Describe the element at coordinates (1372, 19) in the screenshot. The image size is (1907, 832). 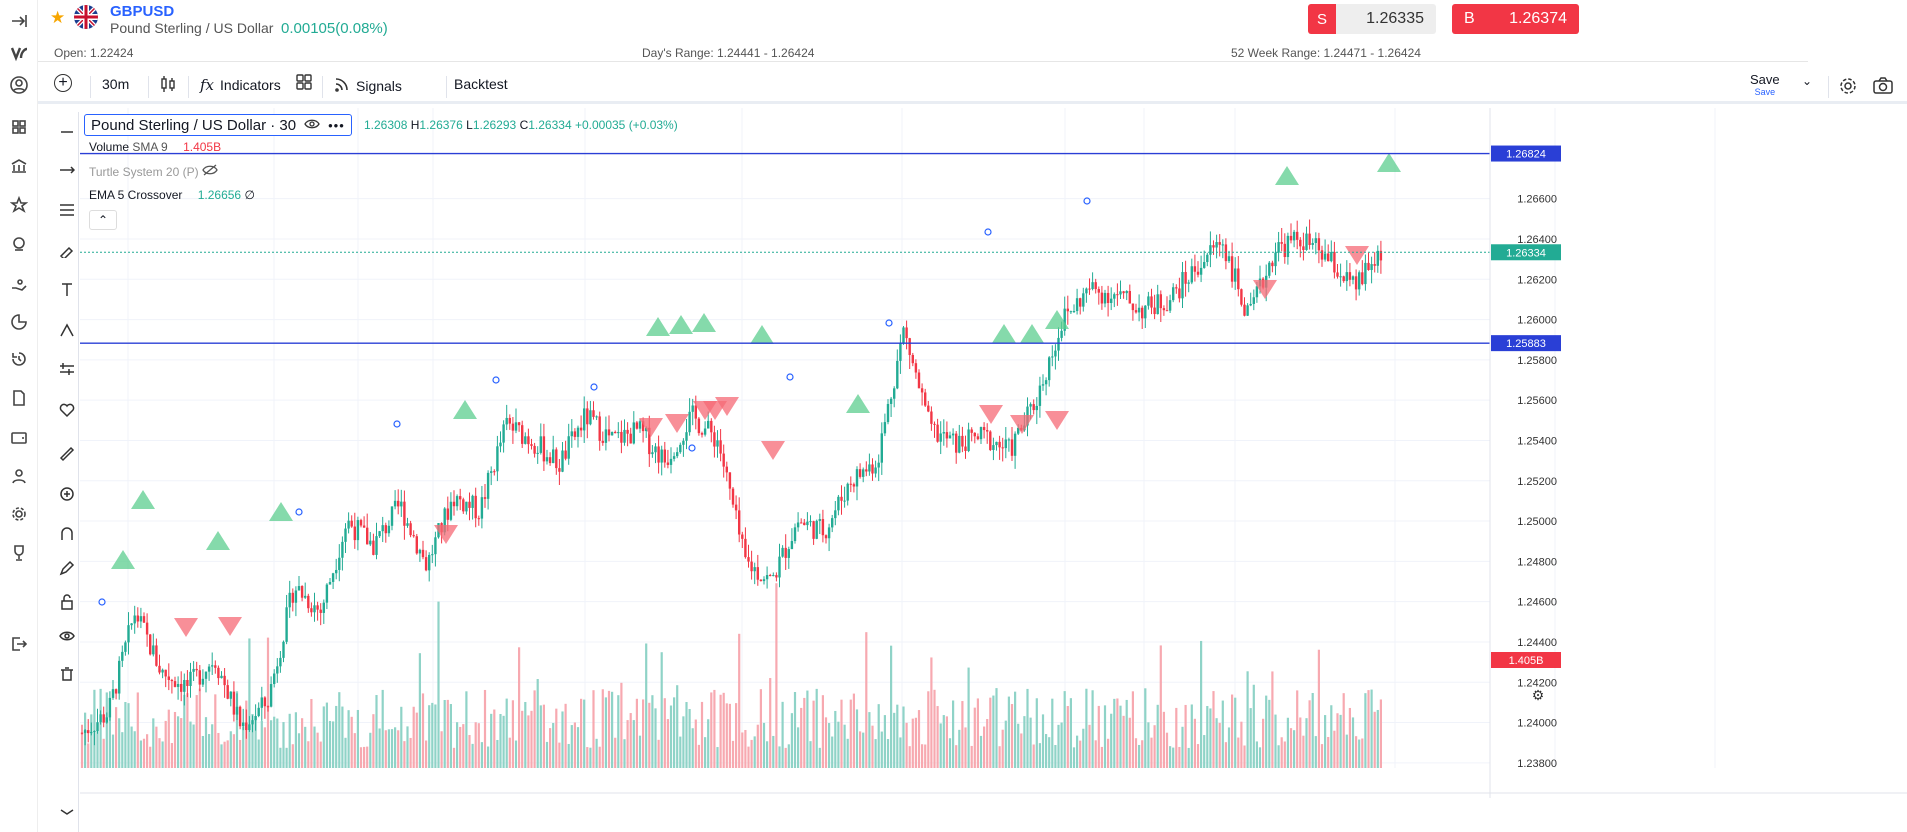
I see `sell-button: S 1.26335` at that location.